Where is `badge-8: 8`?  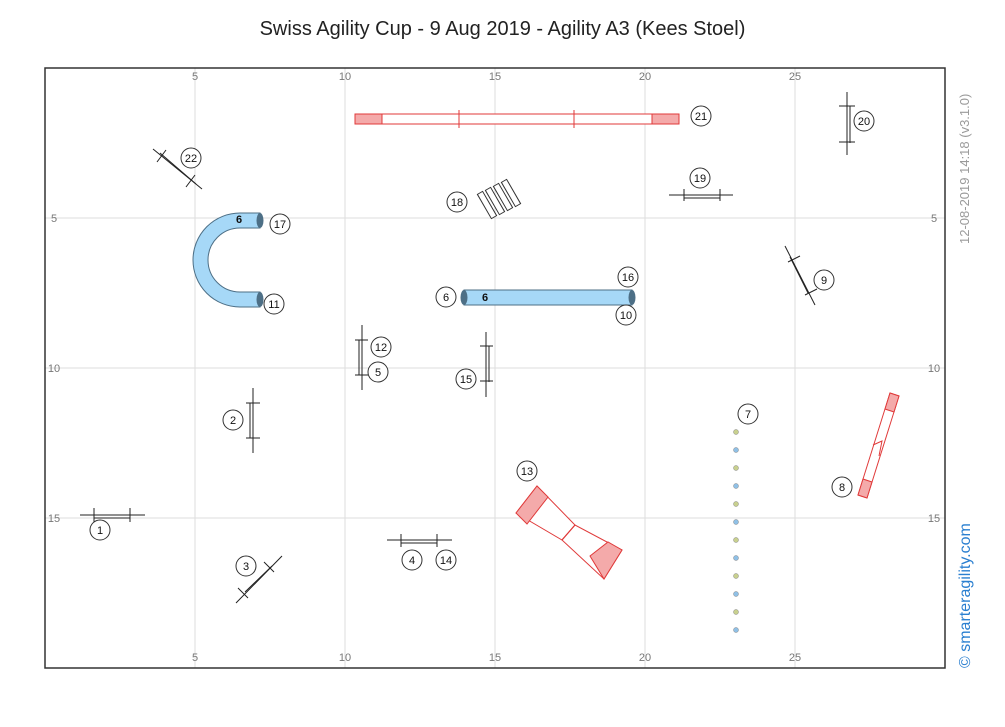 badge-8: 8 is located at coordinates (842, 487).